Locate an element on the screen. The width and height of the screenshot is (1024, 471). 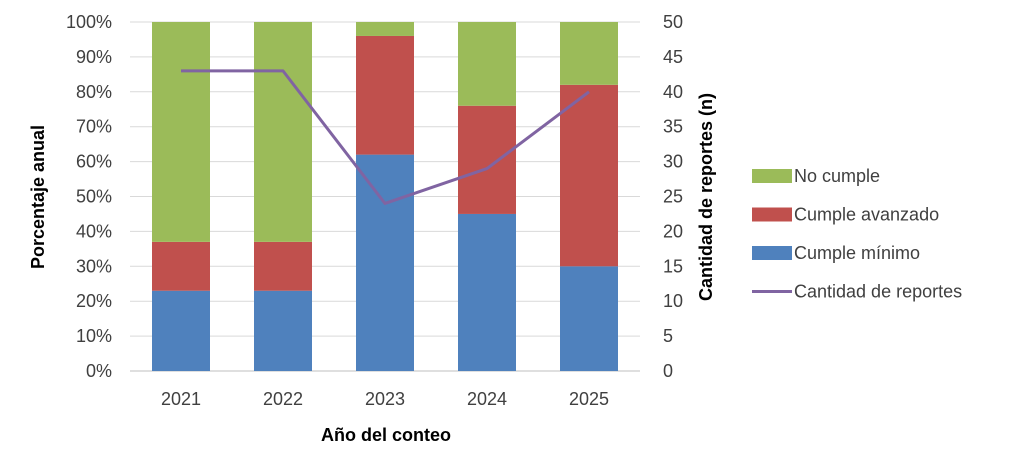
y-tick-label: 40% is located at coordinates (94, 231).